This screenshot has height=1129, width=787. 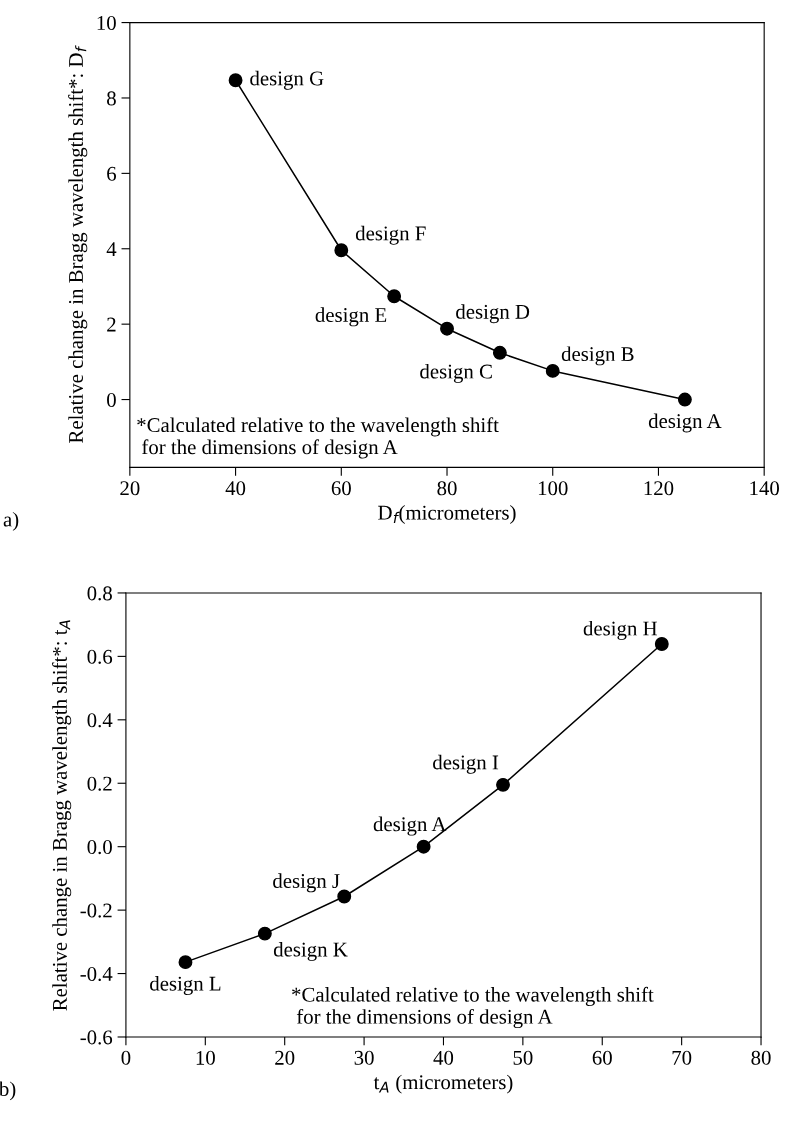 I want to click on x-axis-title: D$_{f}$(micrometers), so click(x=447, y=514).